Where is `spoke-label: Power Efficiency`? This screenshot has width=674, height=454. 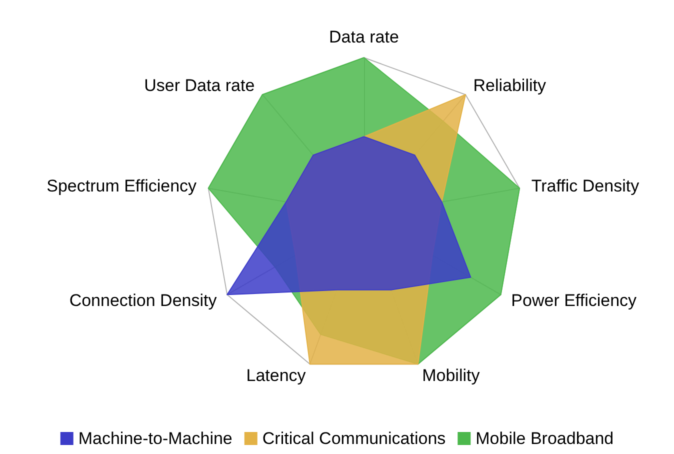
spoke-label: Power Efficiency is located at coordinates (574, 300).